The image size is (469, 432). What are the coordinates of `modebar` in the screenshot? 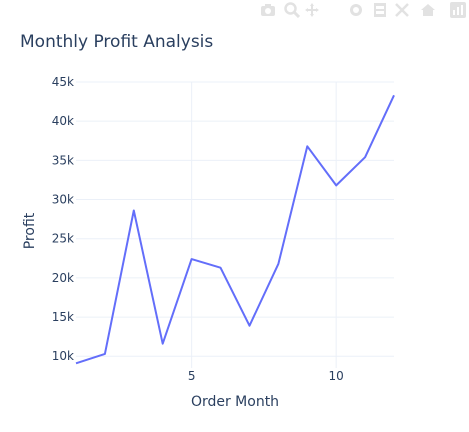 It's located at (363, 10).